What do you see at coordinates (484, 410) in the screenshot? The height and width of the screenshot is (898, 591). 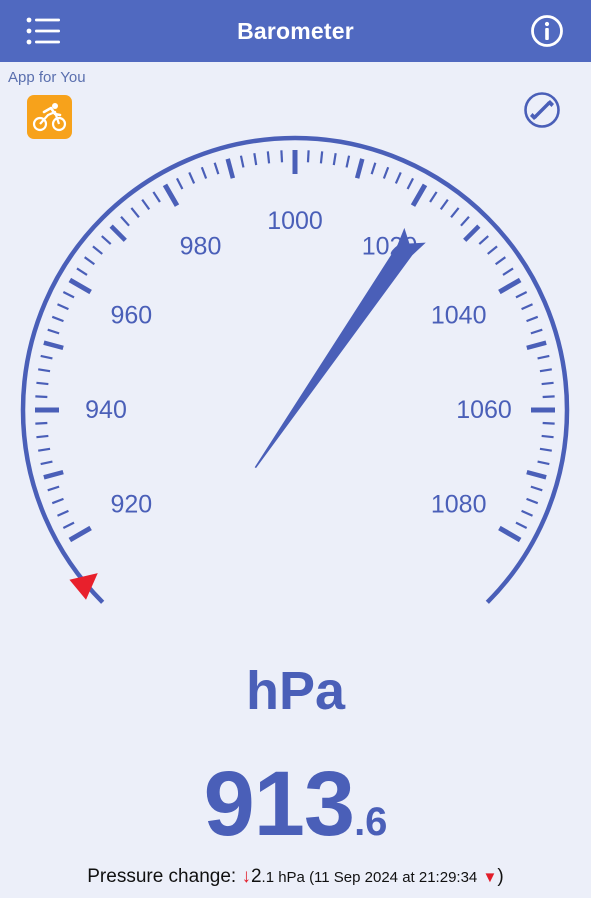 I see `tick-label: 1060` at bounding box center [484, 410].